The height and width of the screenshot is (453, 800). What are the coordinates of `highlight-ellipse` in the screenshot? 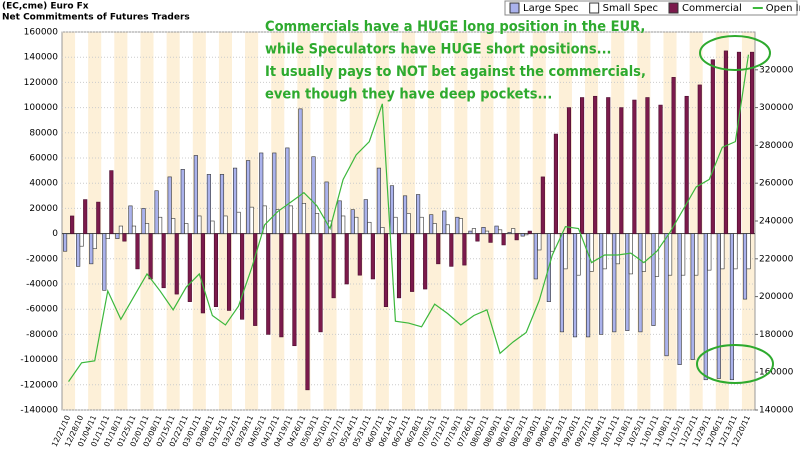 It's located at (735, 53).